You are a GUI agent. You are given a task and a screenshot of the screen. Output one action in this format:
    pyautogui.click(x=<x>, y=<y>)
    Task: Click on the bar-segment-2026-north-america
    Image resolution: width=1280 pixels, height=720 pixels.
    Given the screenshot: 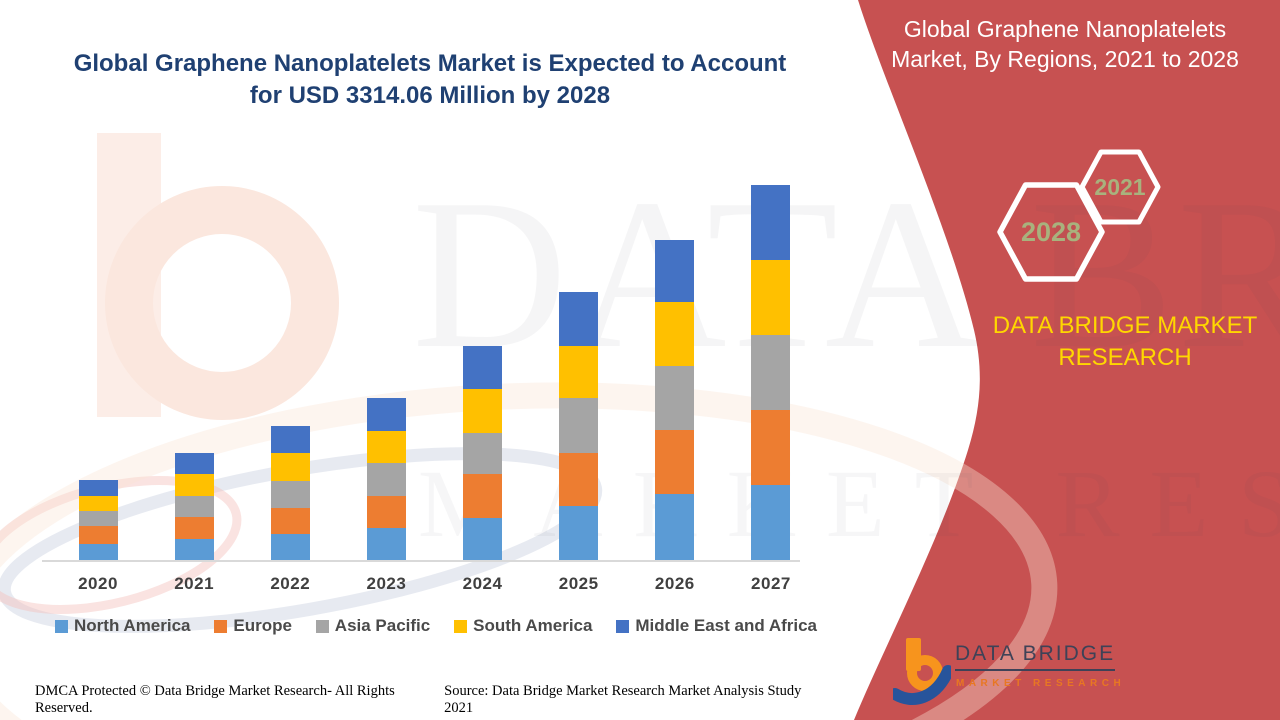 What is the action you would take?
    pyautogui.click(x=675, y=527)
    